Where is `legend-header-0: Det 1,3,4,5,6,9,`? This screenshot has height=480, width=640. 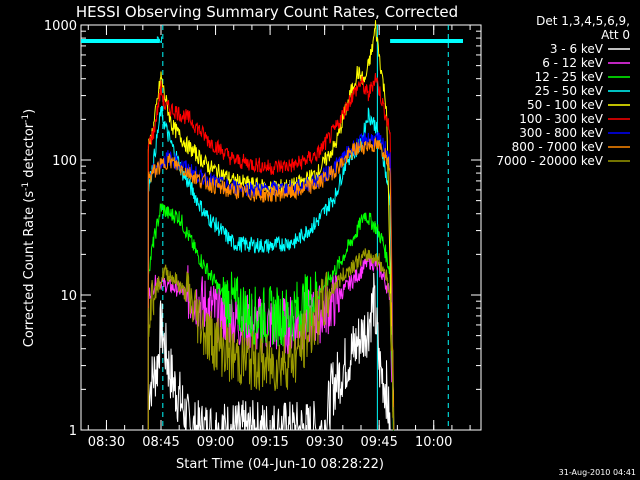
legend-header-0: Det 1,3,4,5,6,9, is located at coordinates (583, 21).